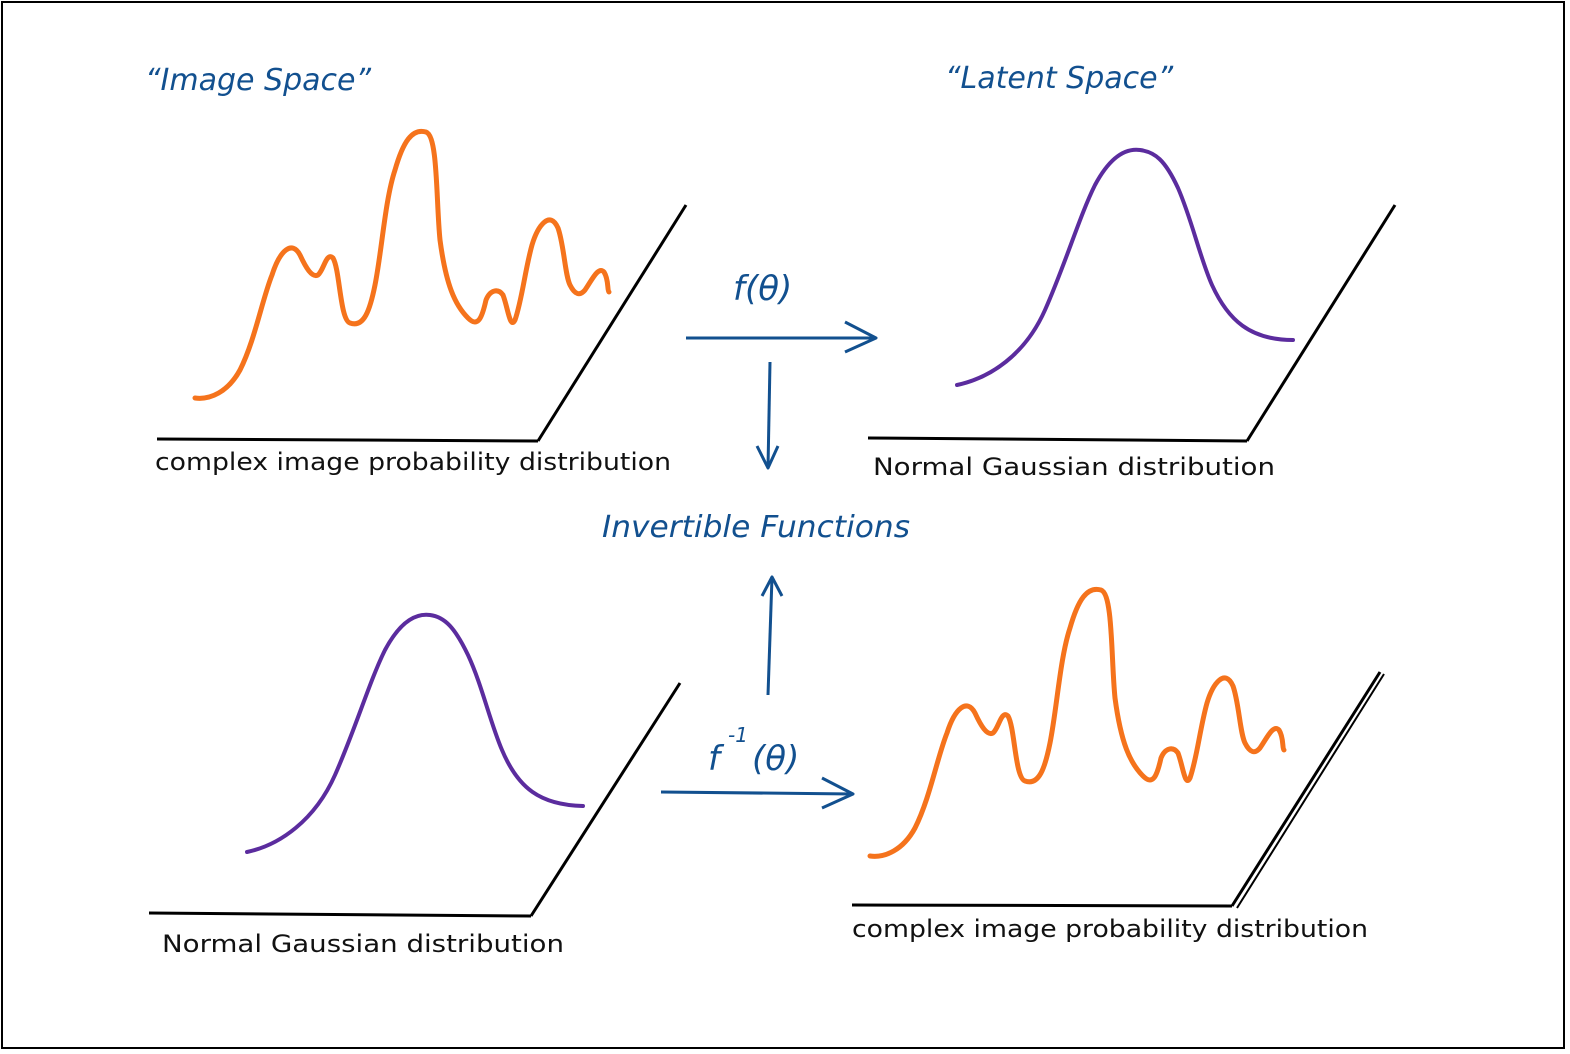  What do you see at coordinates (767, 415) in the screenshot?
I see `down-arrow` at bounding box center [767, 415].